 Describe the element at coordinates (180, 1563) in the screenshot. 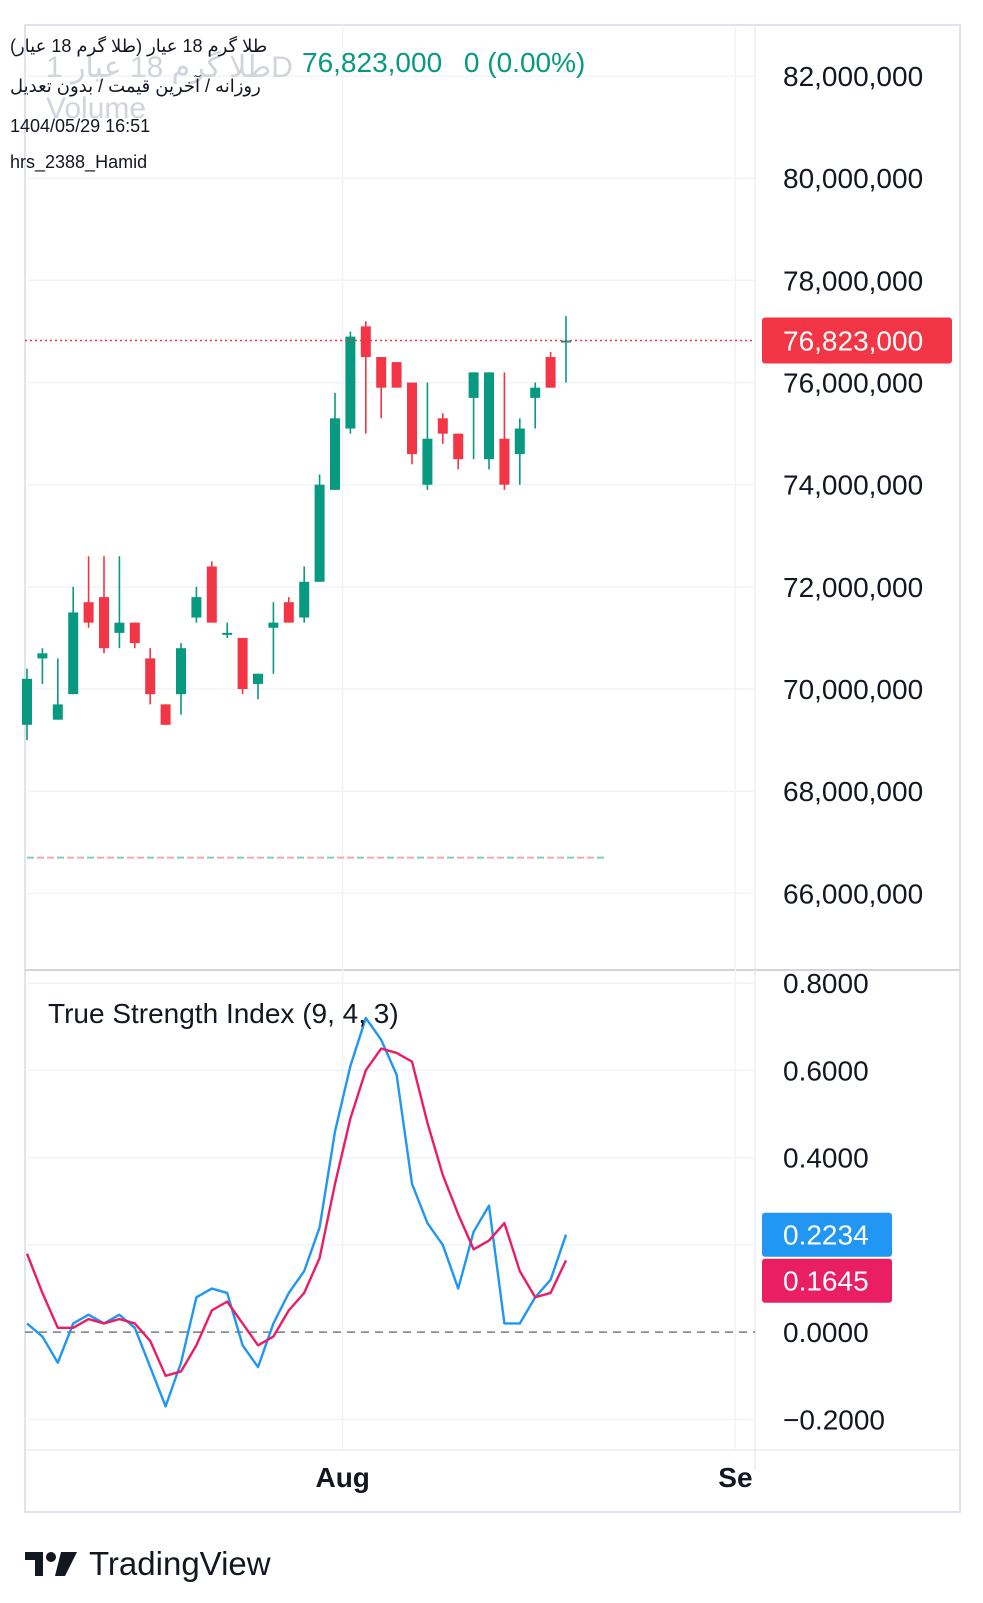

I see `brand-name: TradingView` at that location.